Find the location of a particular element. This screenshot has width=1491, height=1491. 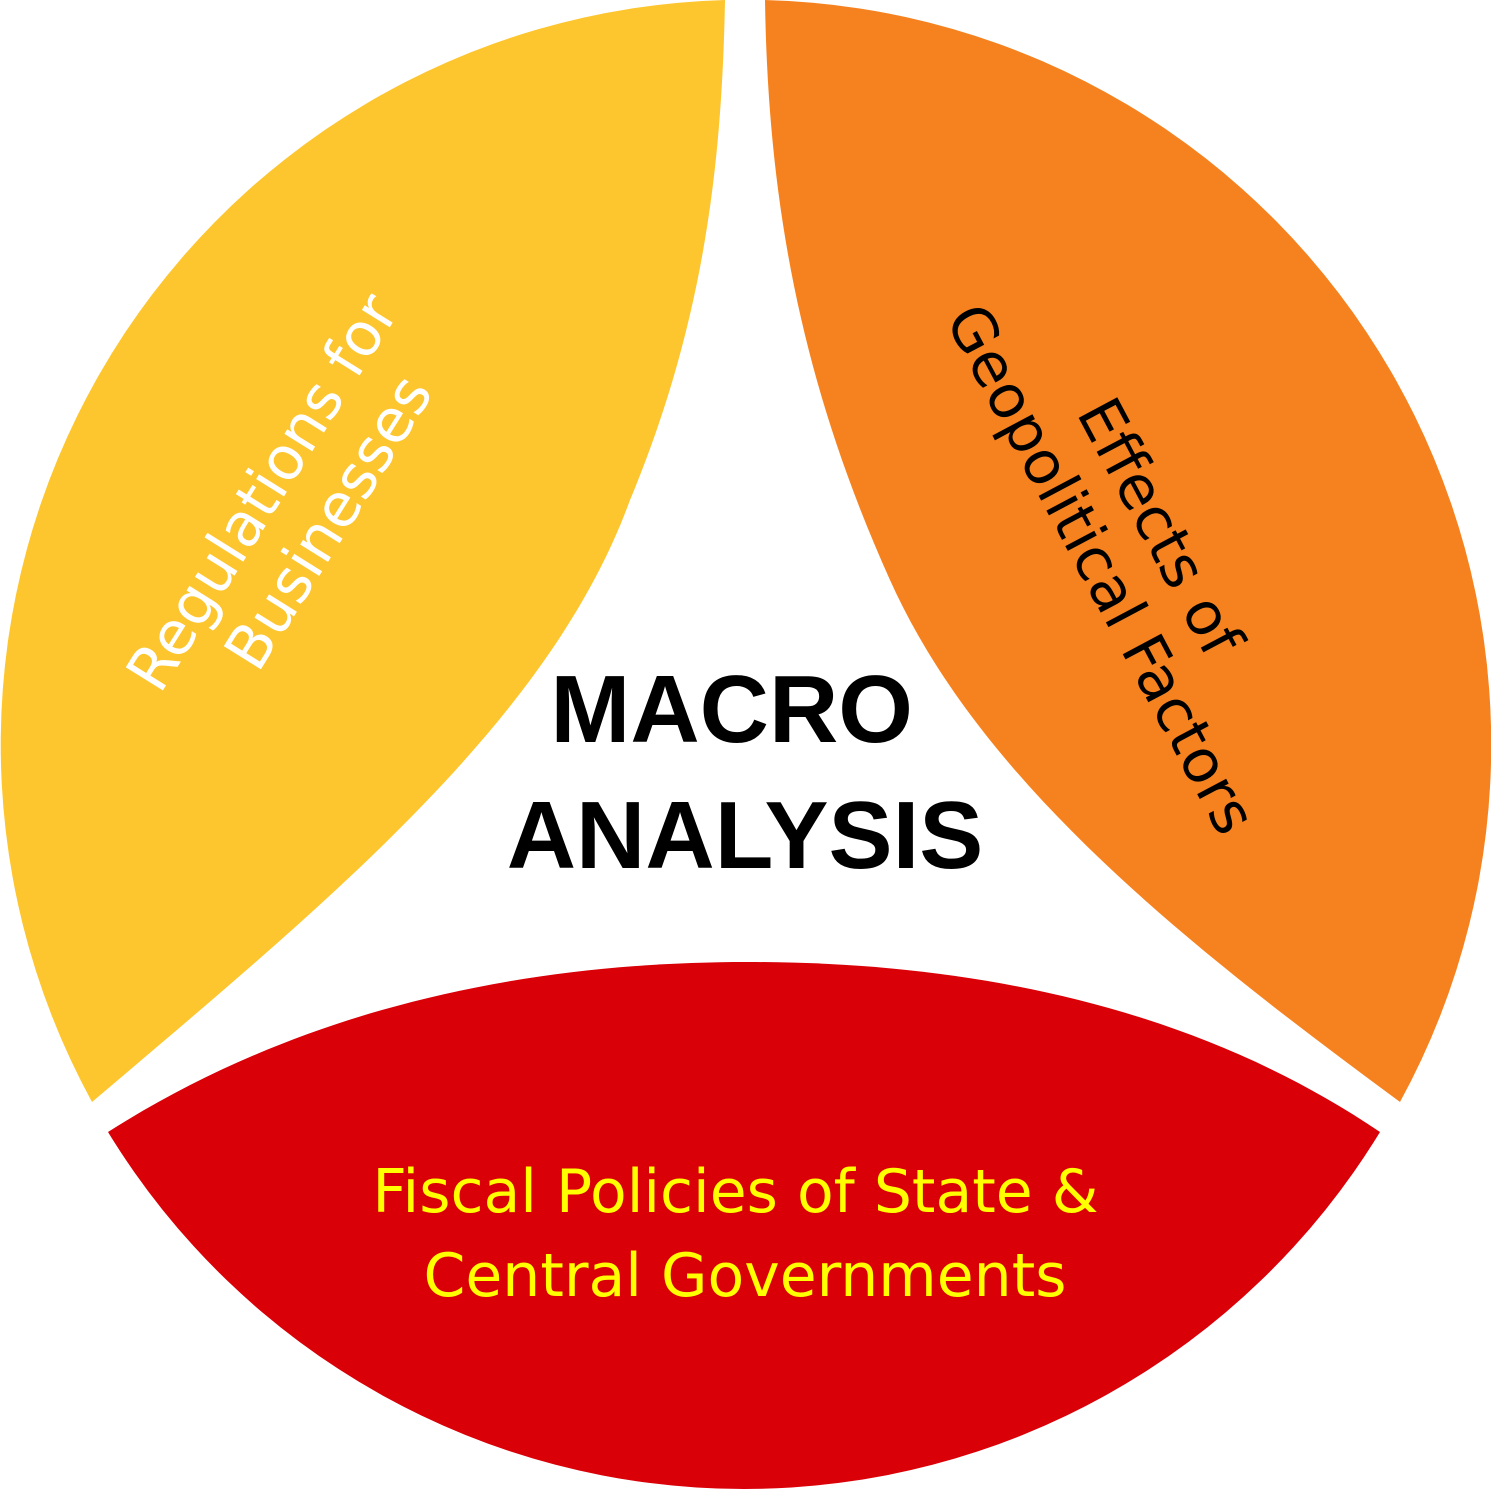

center-title-line2: ANALYSIS is located at coordinates (745, 835).